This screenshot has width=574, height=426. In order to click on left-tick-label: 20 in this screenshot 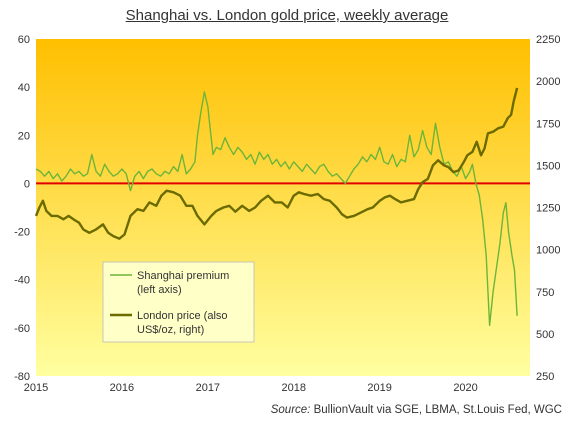, I will do `click(24, 136)`.